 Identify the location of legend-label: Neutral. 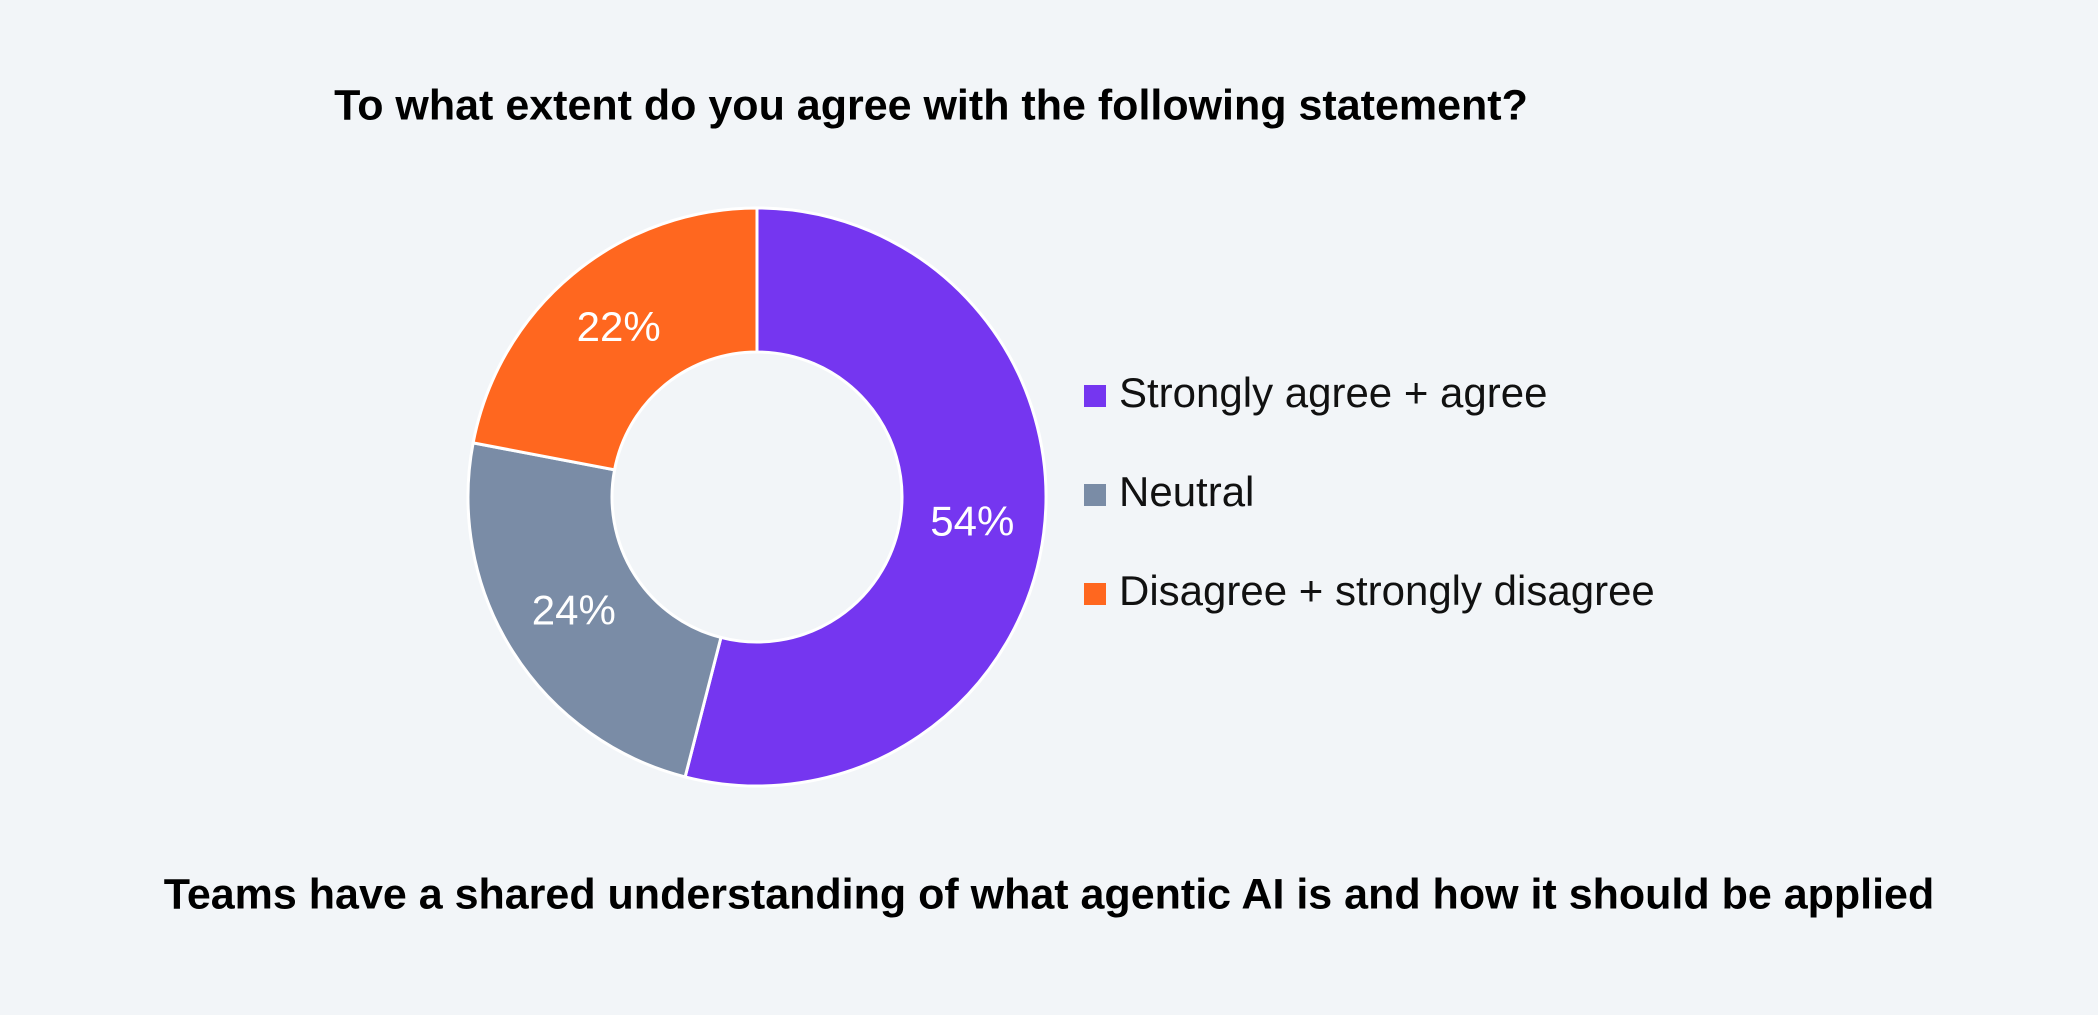
(1186, 491).